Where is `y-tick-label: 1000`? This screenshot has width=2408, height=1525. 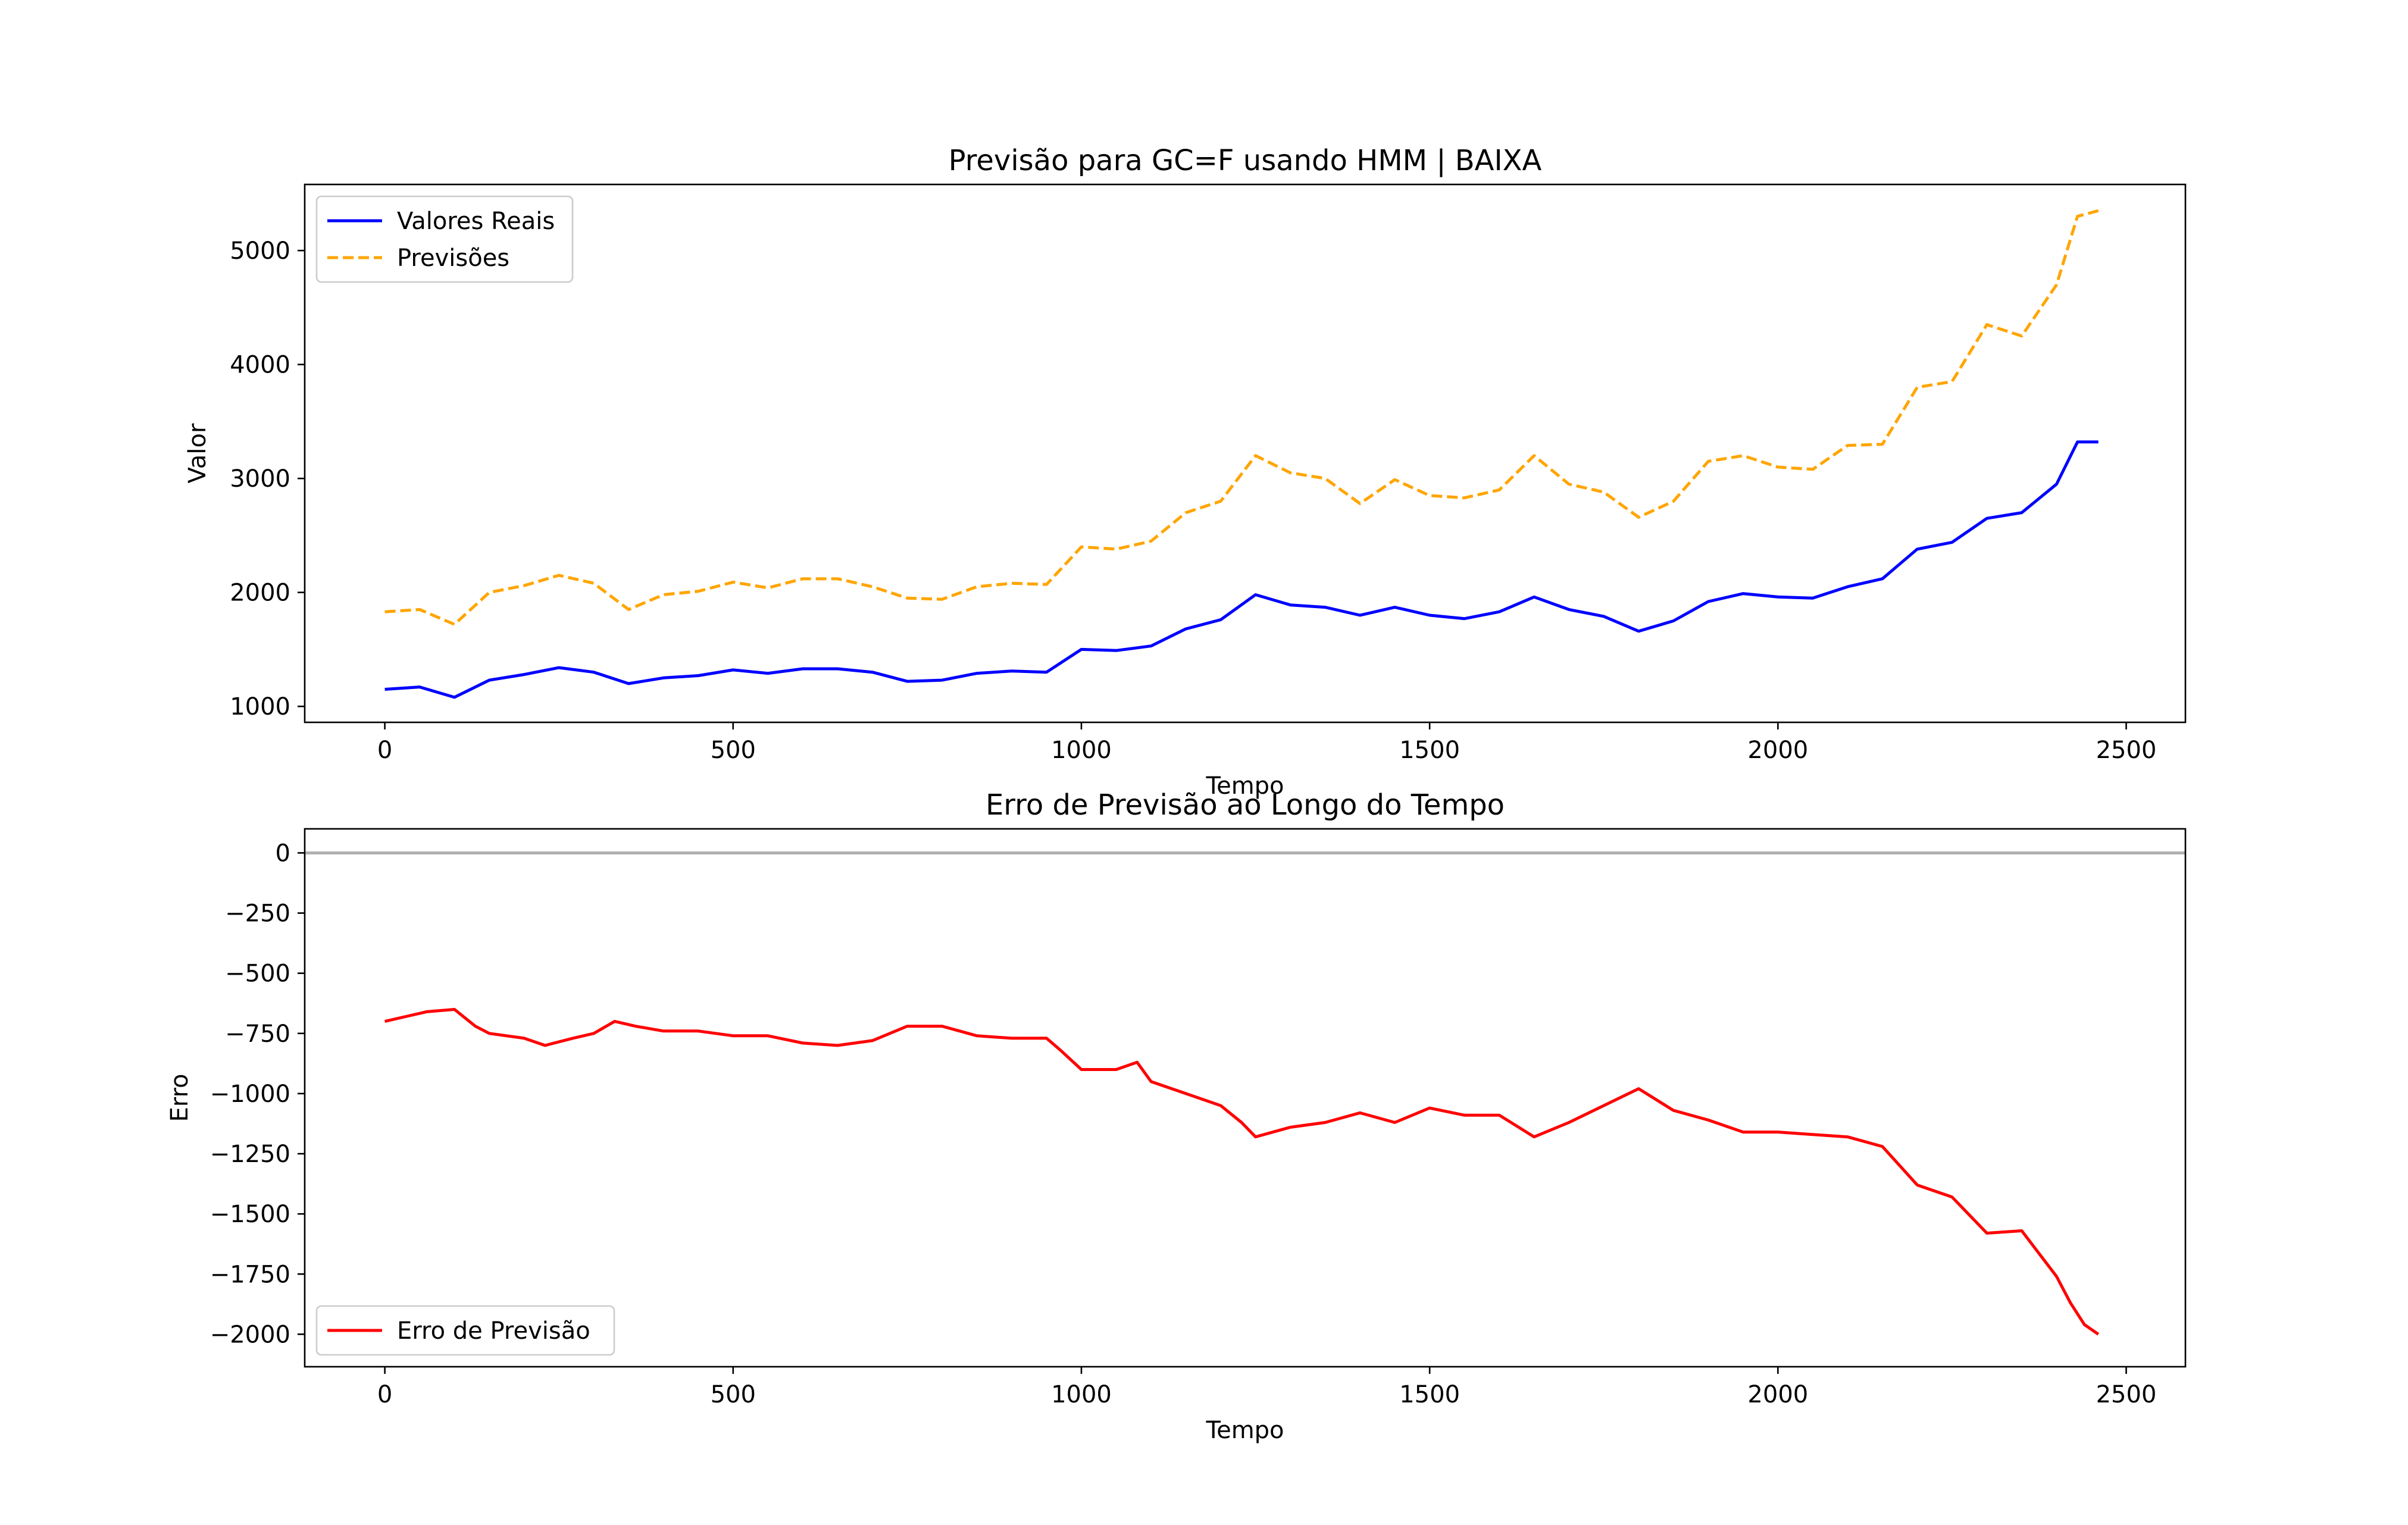
y-tick-label: 1000 is located at coordinates (260, 707).